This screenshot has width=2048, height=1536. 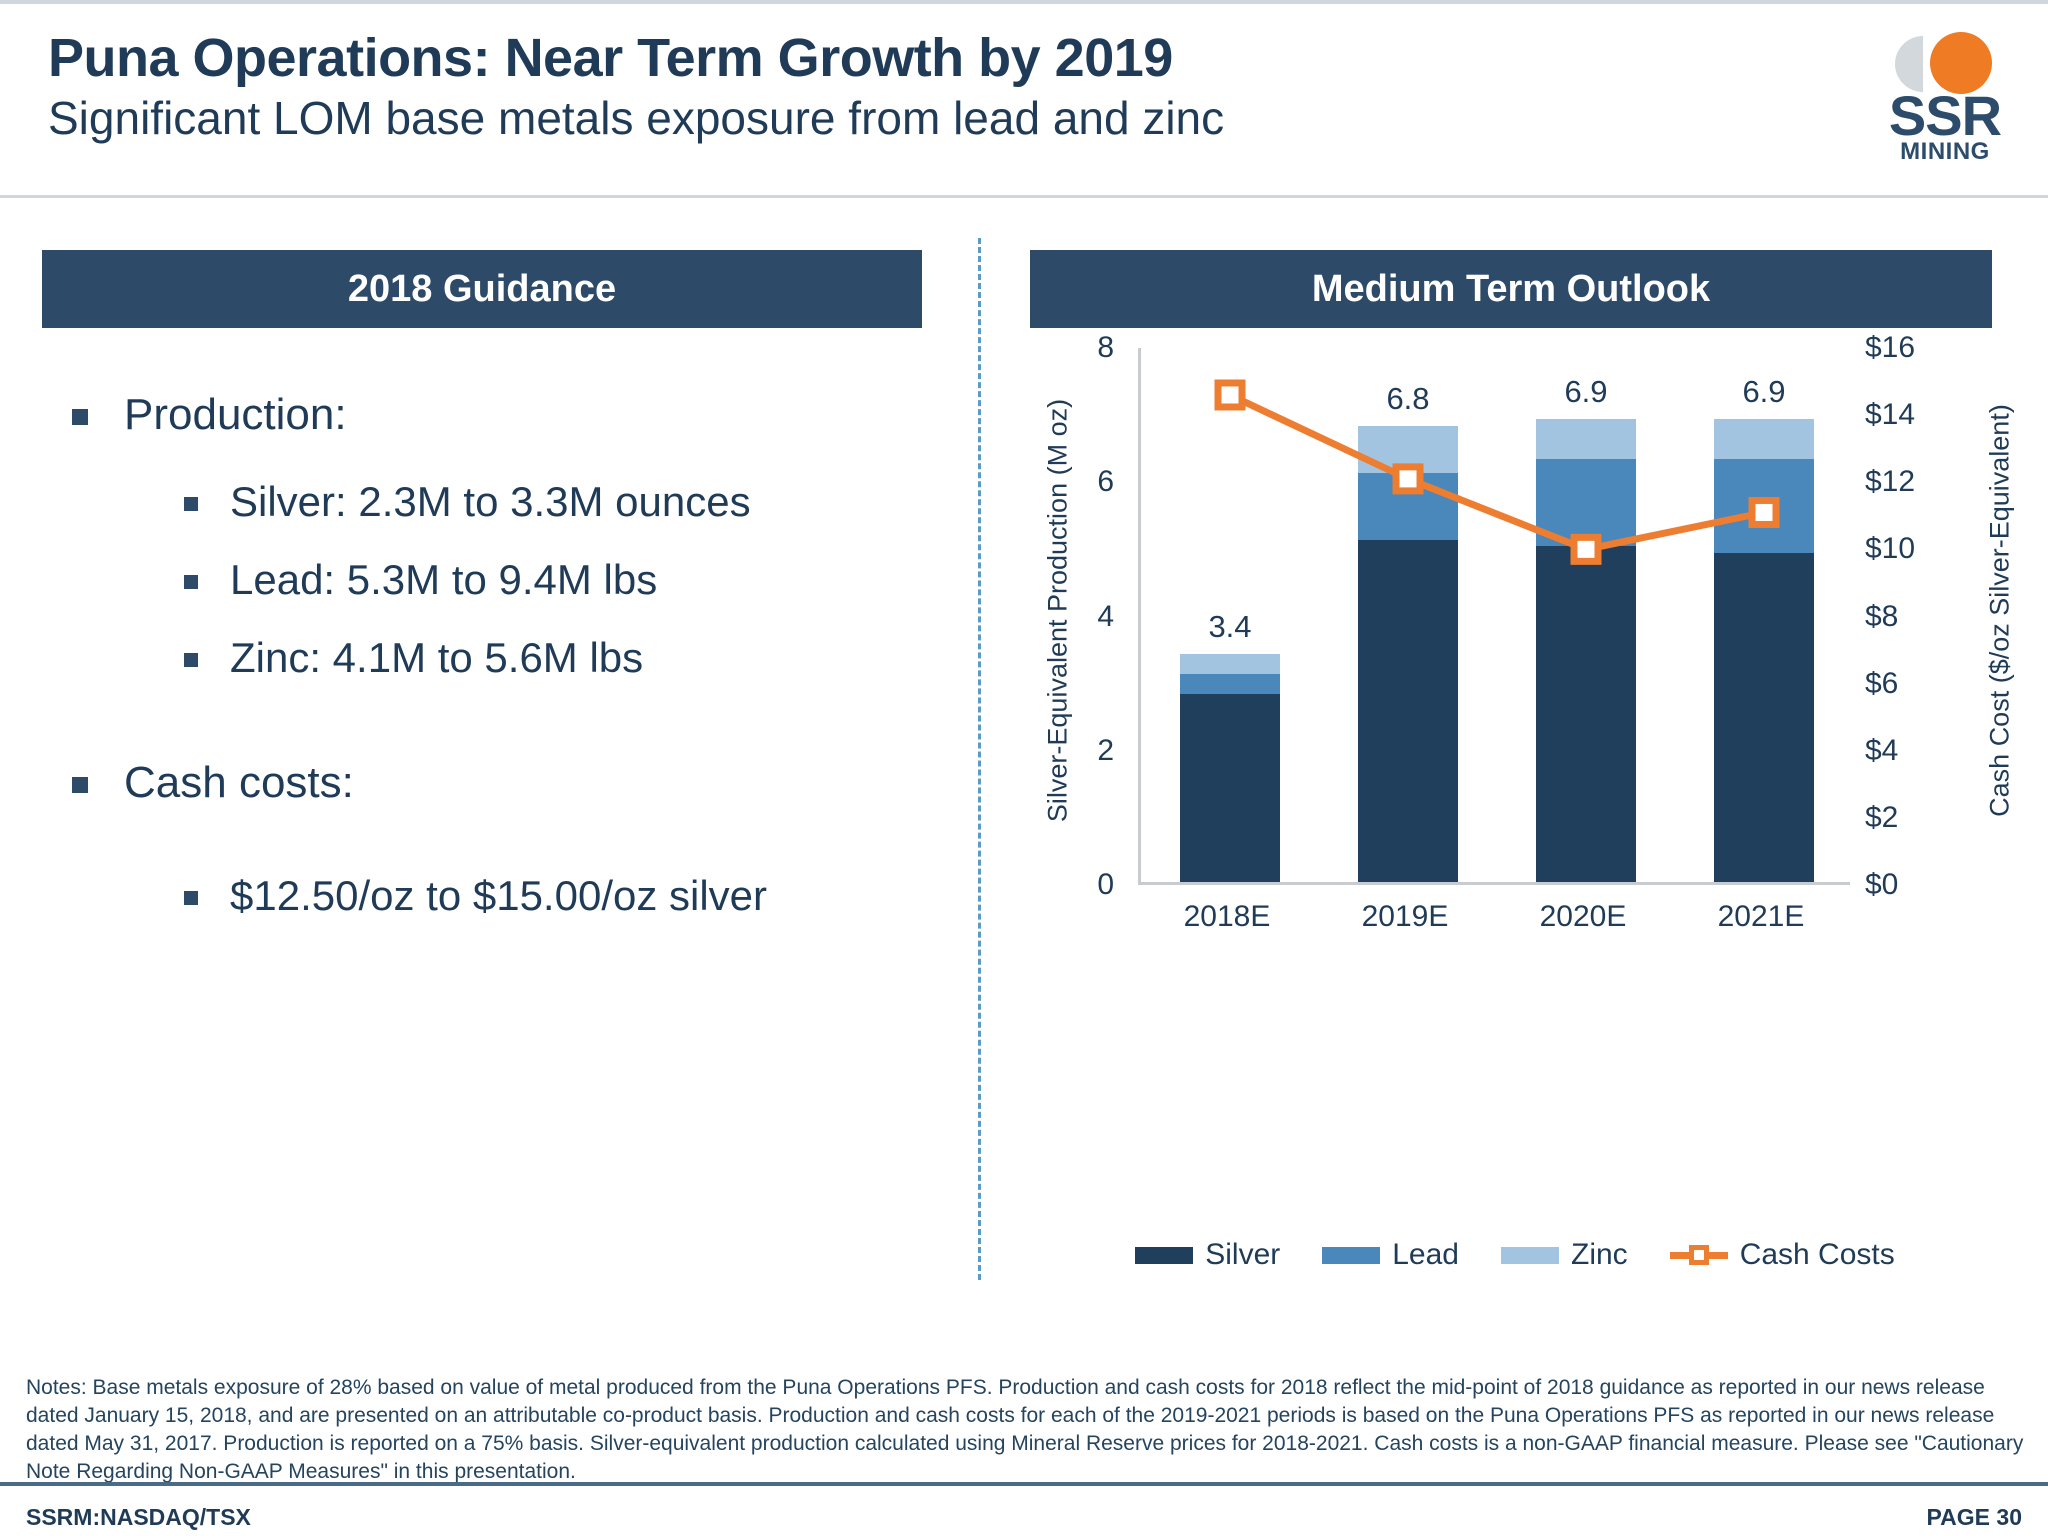 I want to click on x-axis-label-2021e: 2021E, so click(x=1761, y=916).